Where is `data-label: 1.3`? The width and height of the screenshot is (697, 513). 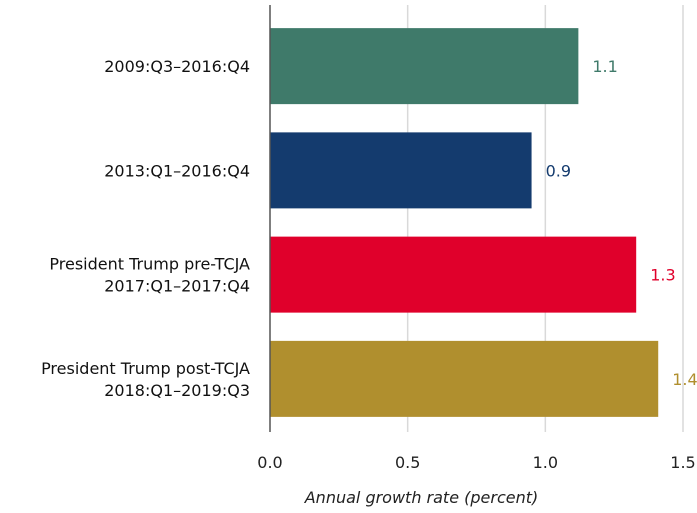 data-label: 1.3 is located at coordinates (662, 275).